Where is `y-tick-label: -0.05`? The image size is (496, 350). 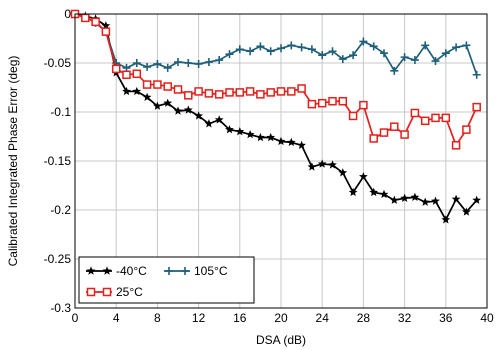
y-tick-label: -0.05 is located at coordinates (58, 63).